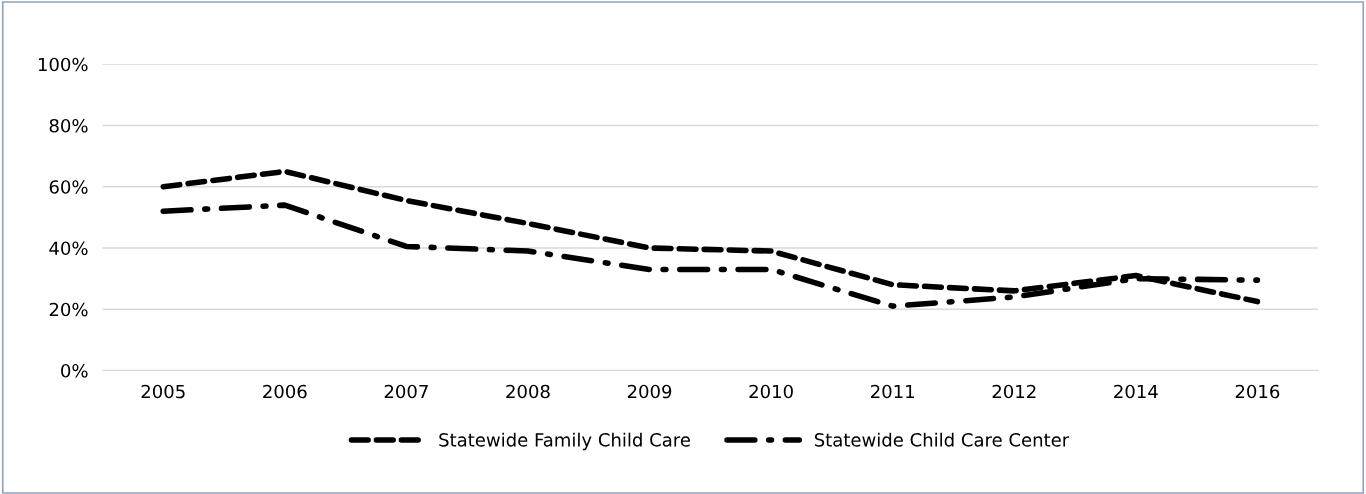 This screenshot has width=1366, height=494. I want to click on y-tick-label: 60%, so click(68, 187).